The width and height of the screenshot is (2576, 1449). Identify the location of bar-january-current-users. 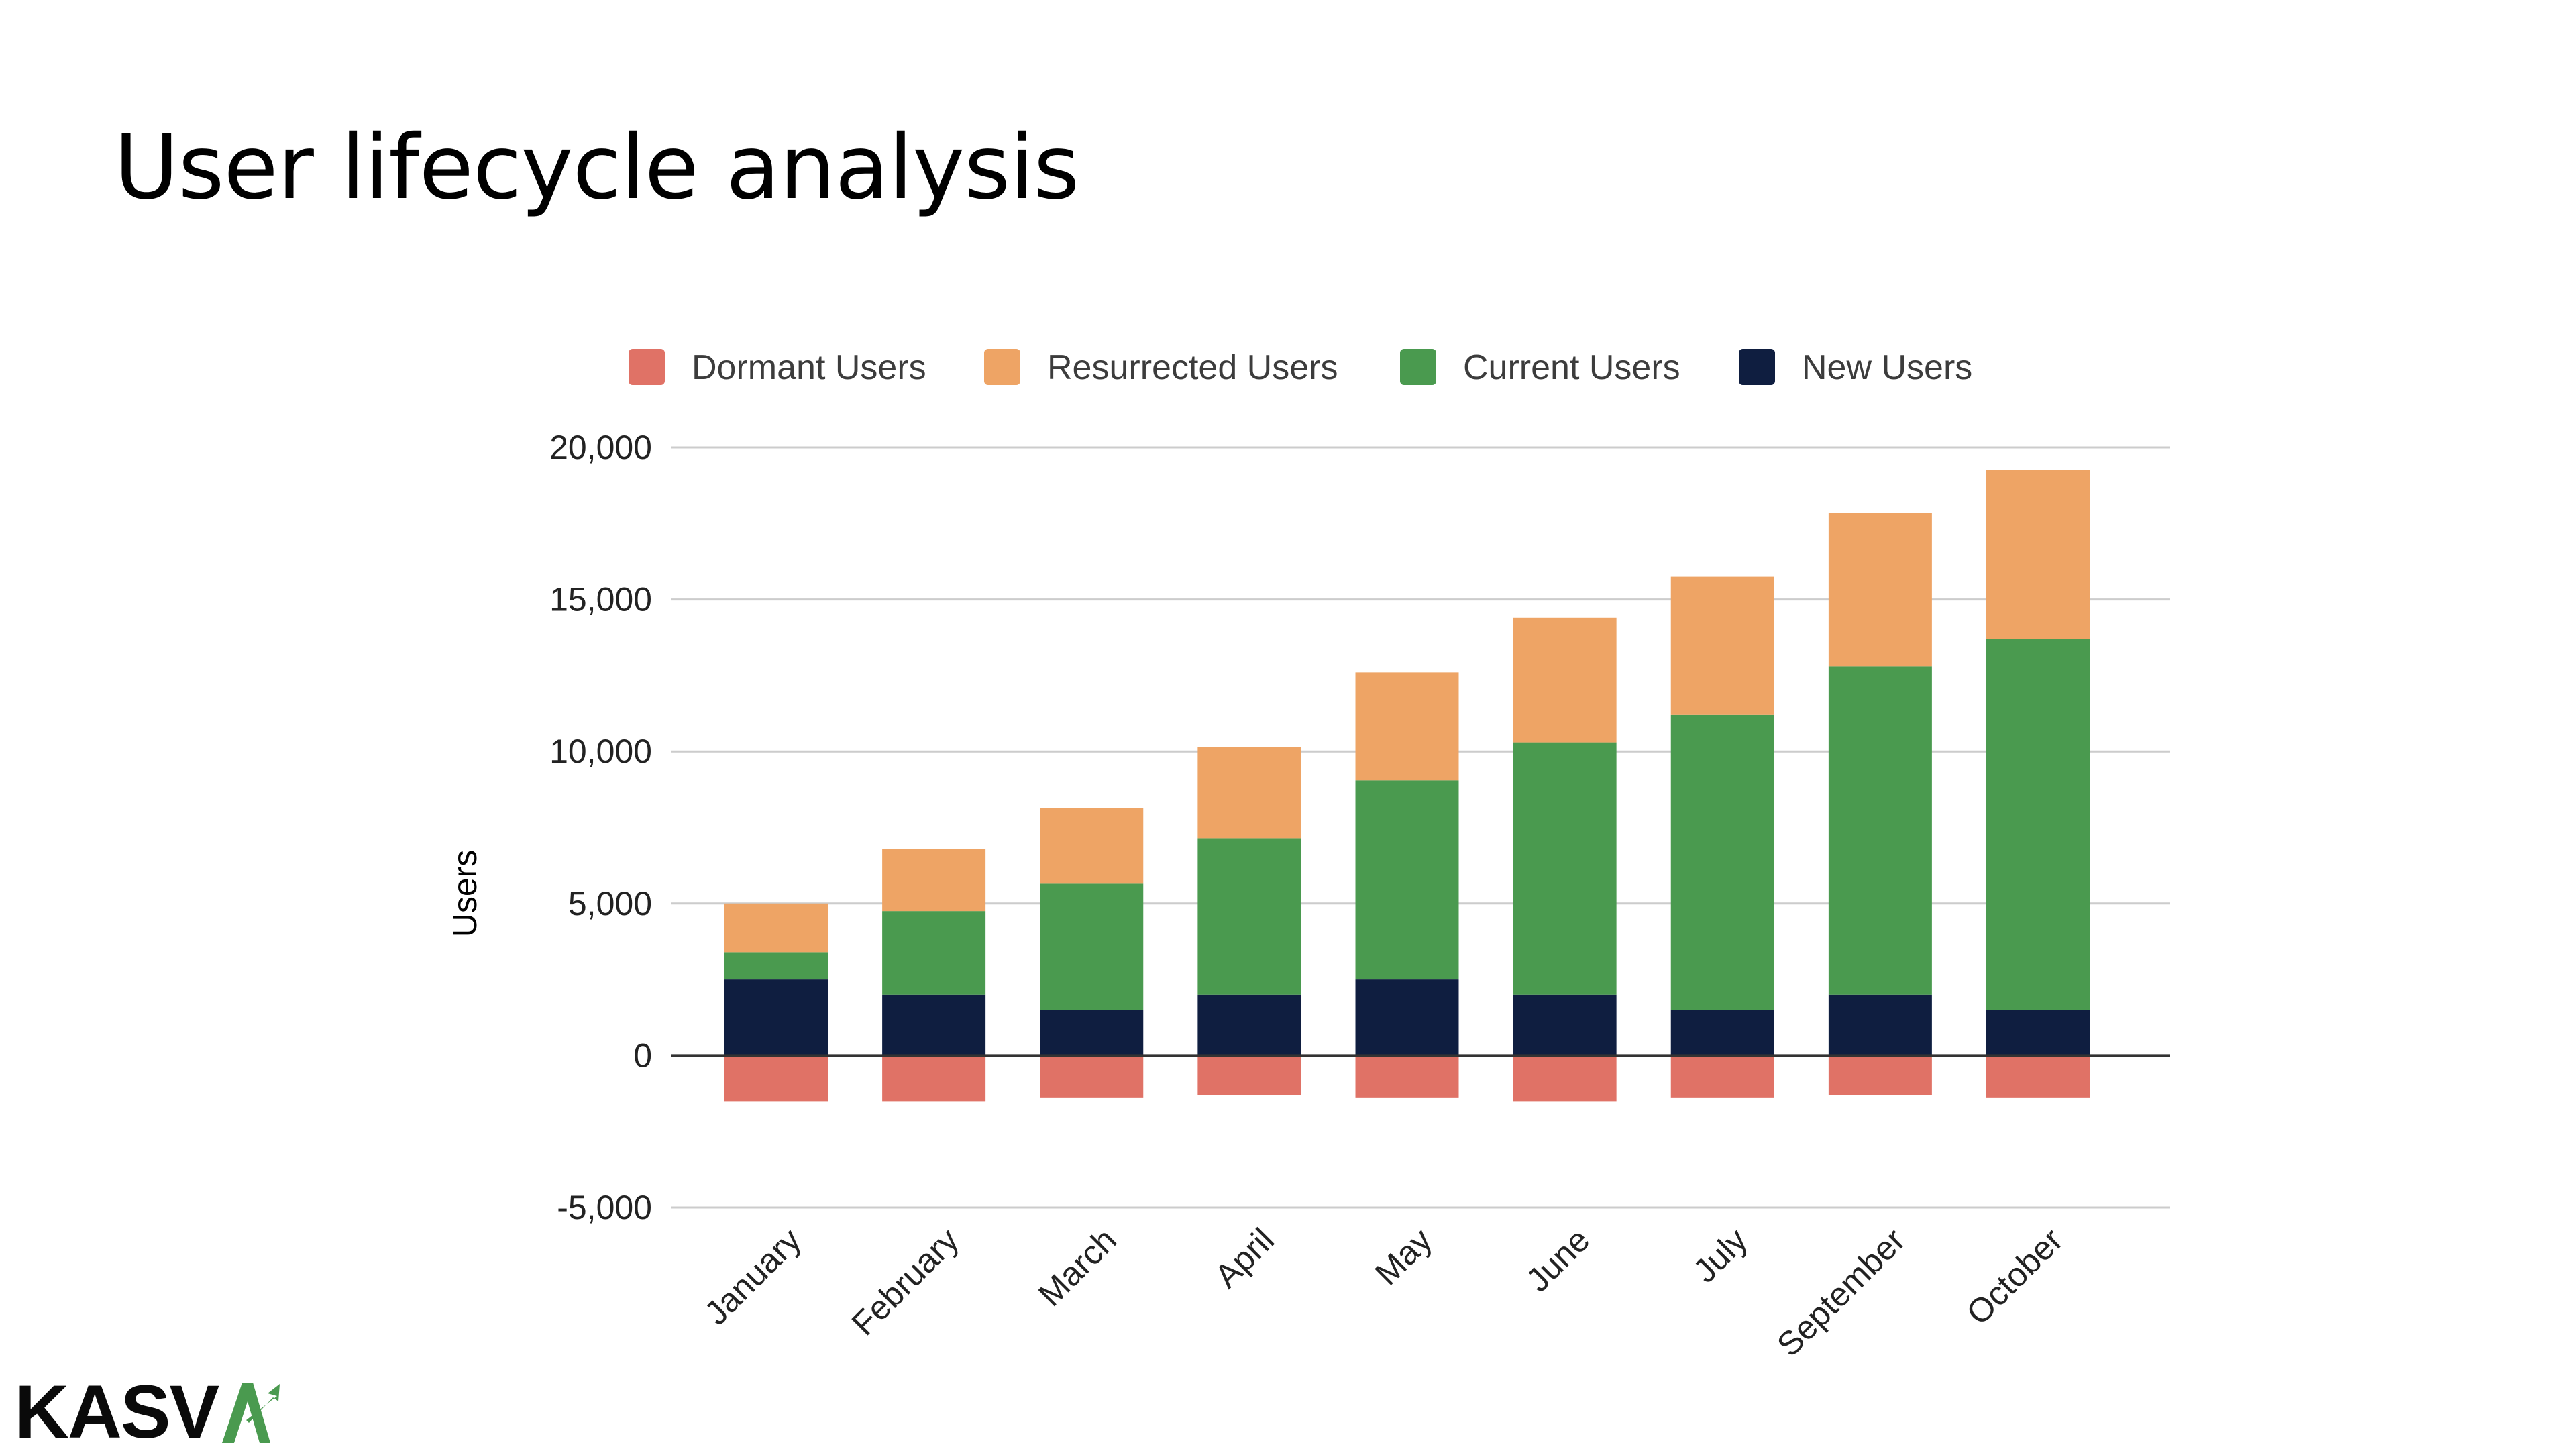
(776, 966).